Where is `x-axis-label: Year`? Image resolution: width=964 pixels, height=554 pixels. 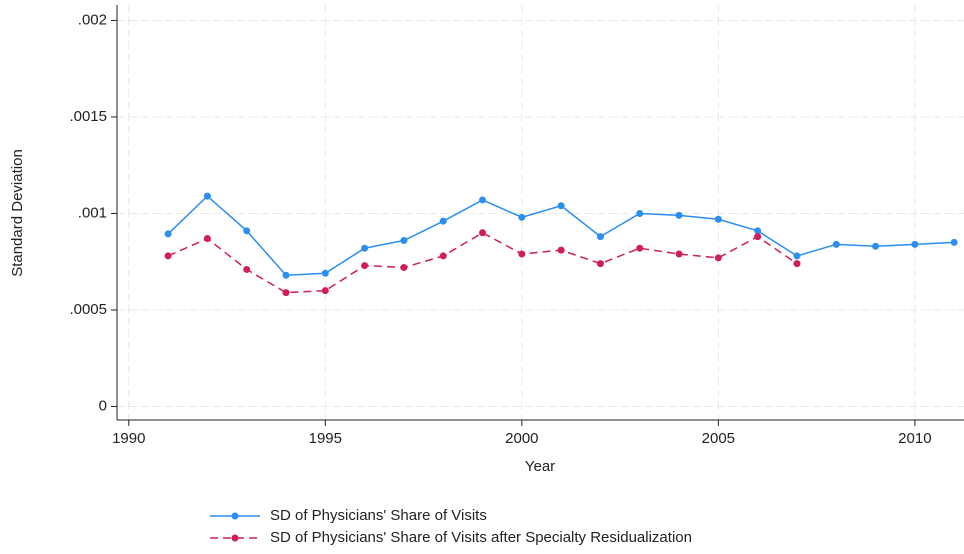
x-axis-label: Year is located at coordinates (540, 466).